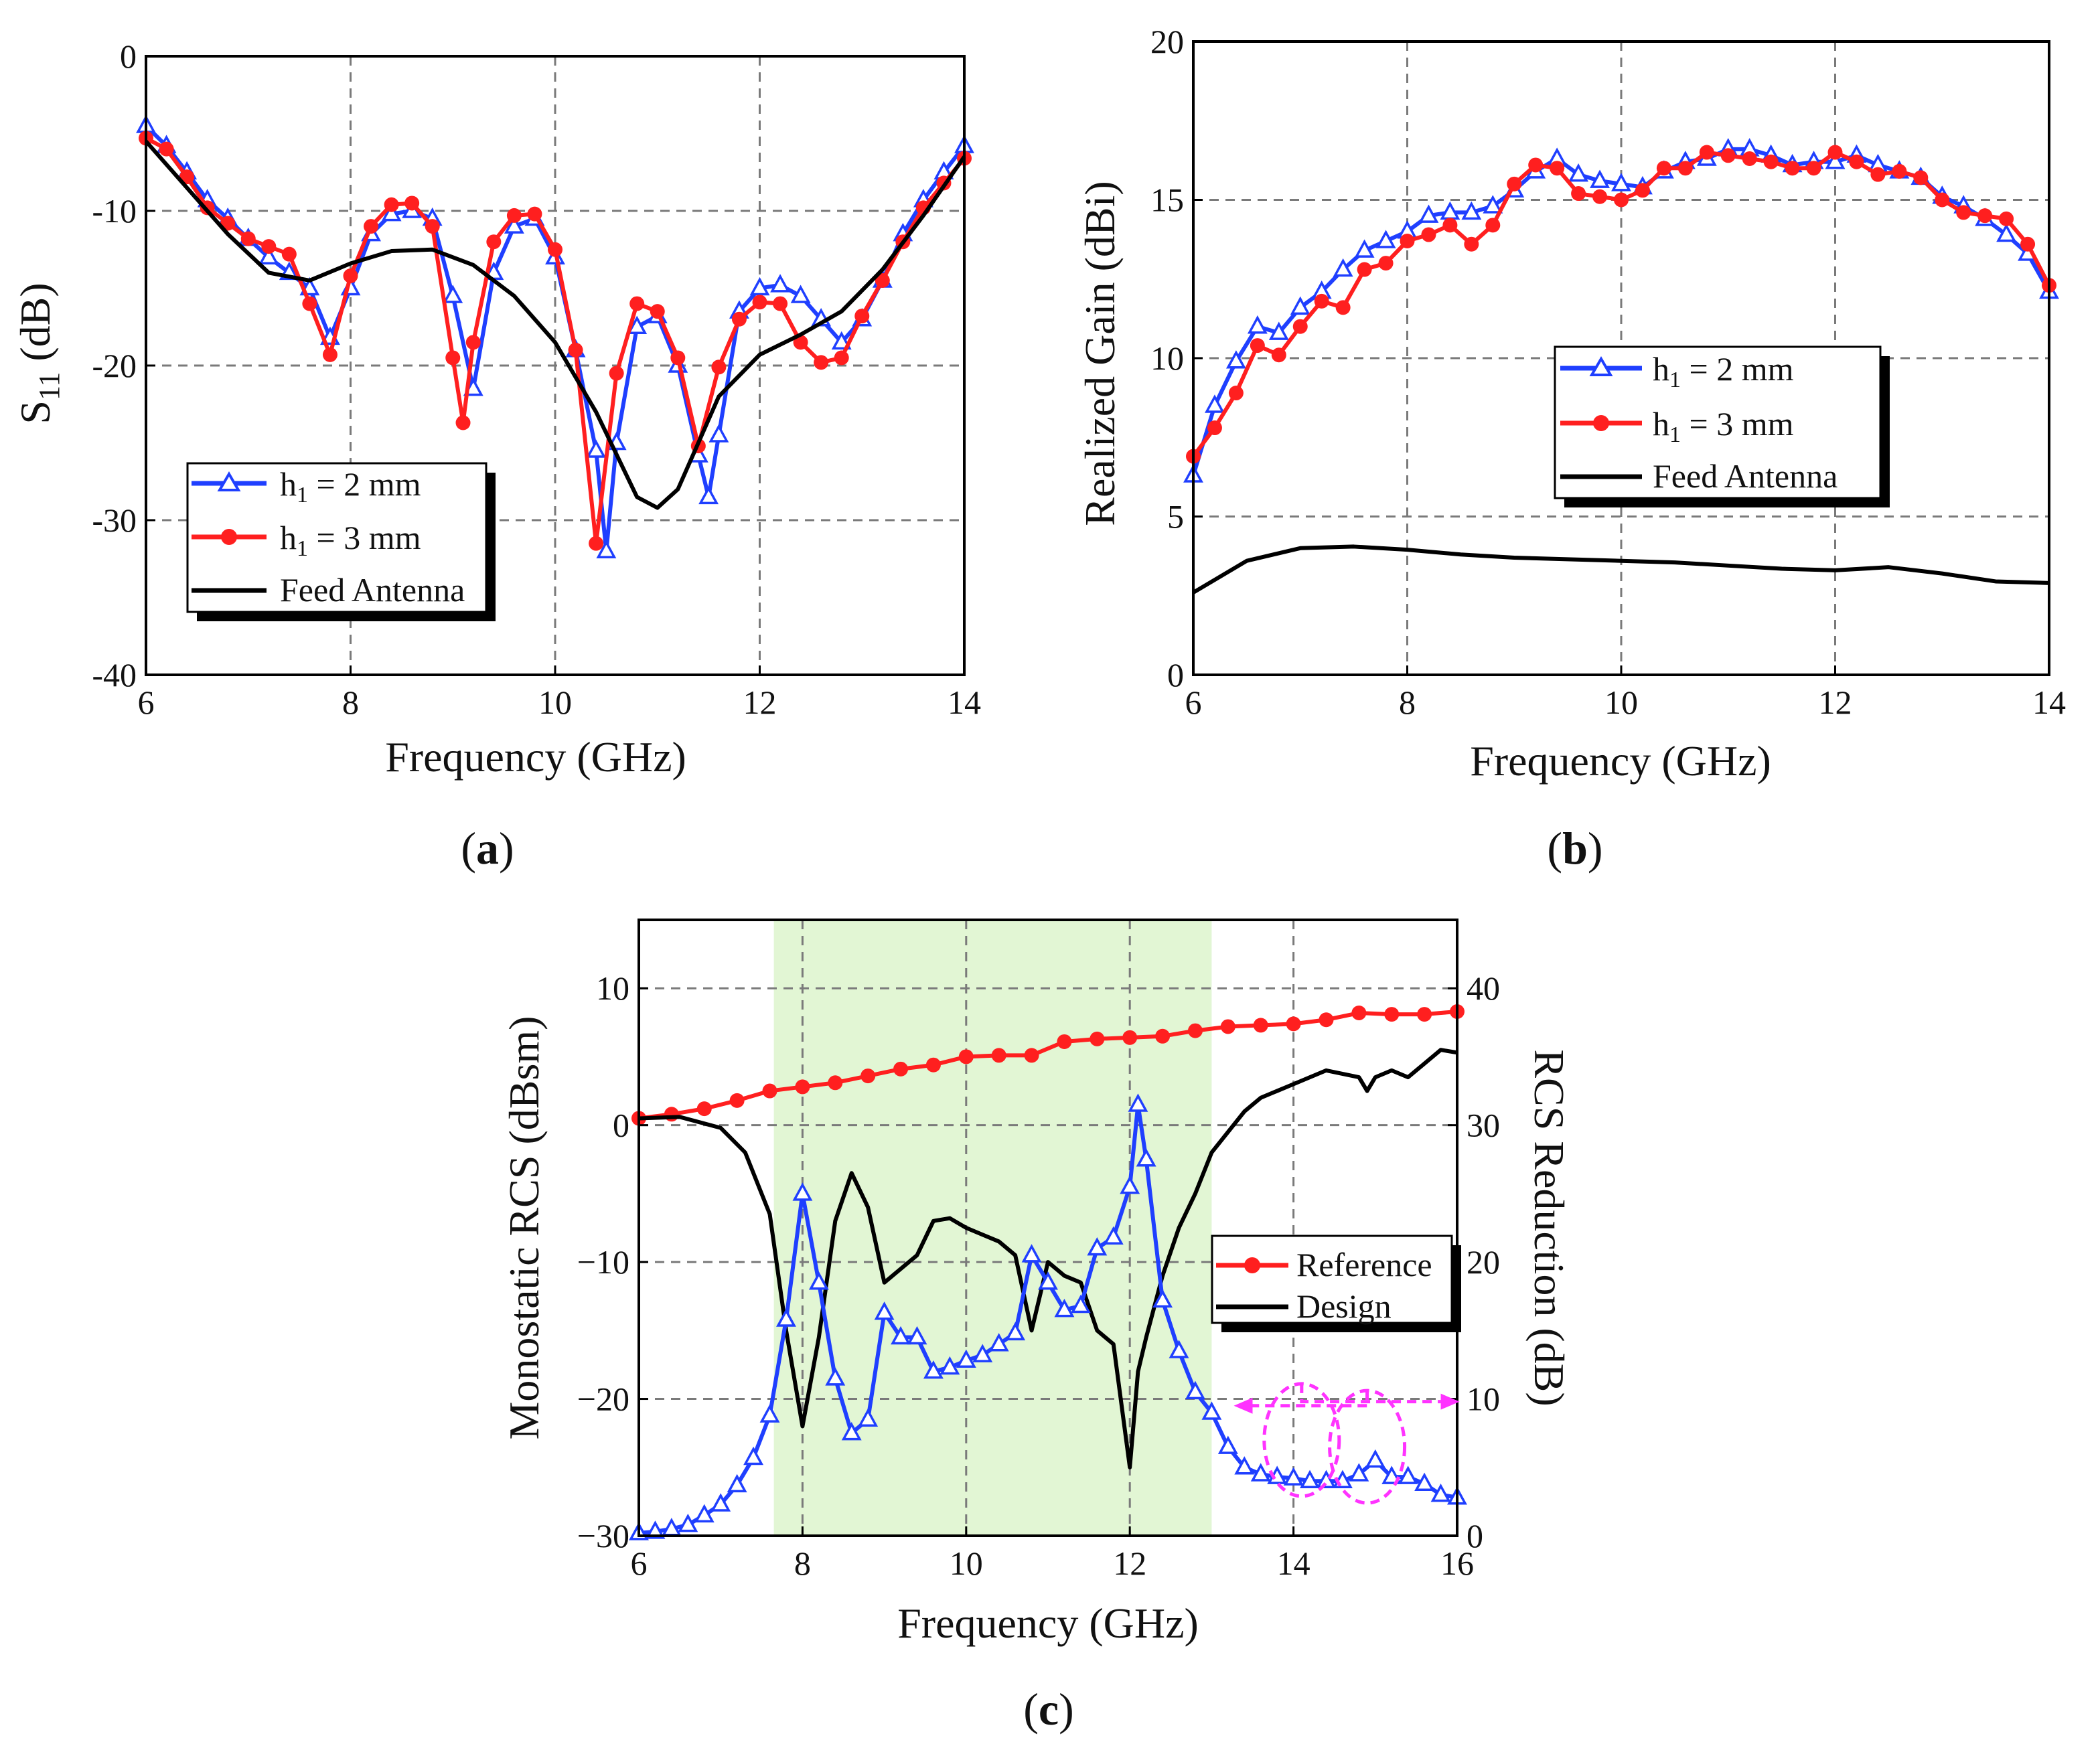 This screenshot has width=2100, height=1748. Describe the element at coordinates (114, 211) in the screenshot. I see `y-tick-label: -10` at that location.